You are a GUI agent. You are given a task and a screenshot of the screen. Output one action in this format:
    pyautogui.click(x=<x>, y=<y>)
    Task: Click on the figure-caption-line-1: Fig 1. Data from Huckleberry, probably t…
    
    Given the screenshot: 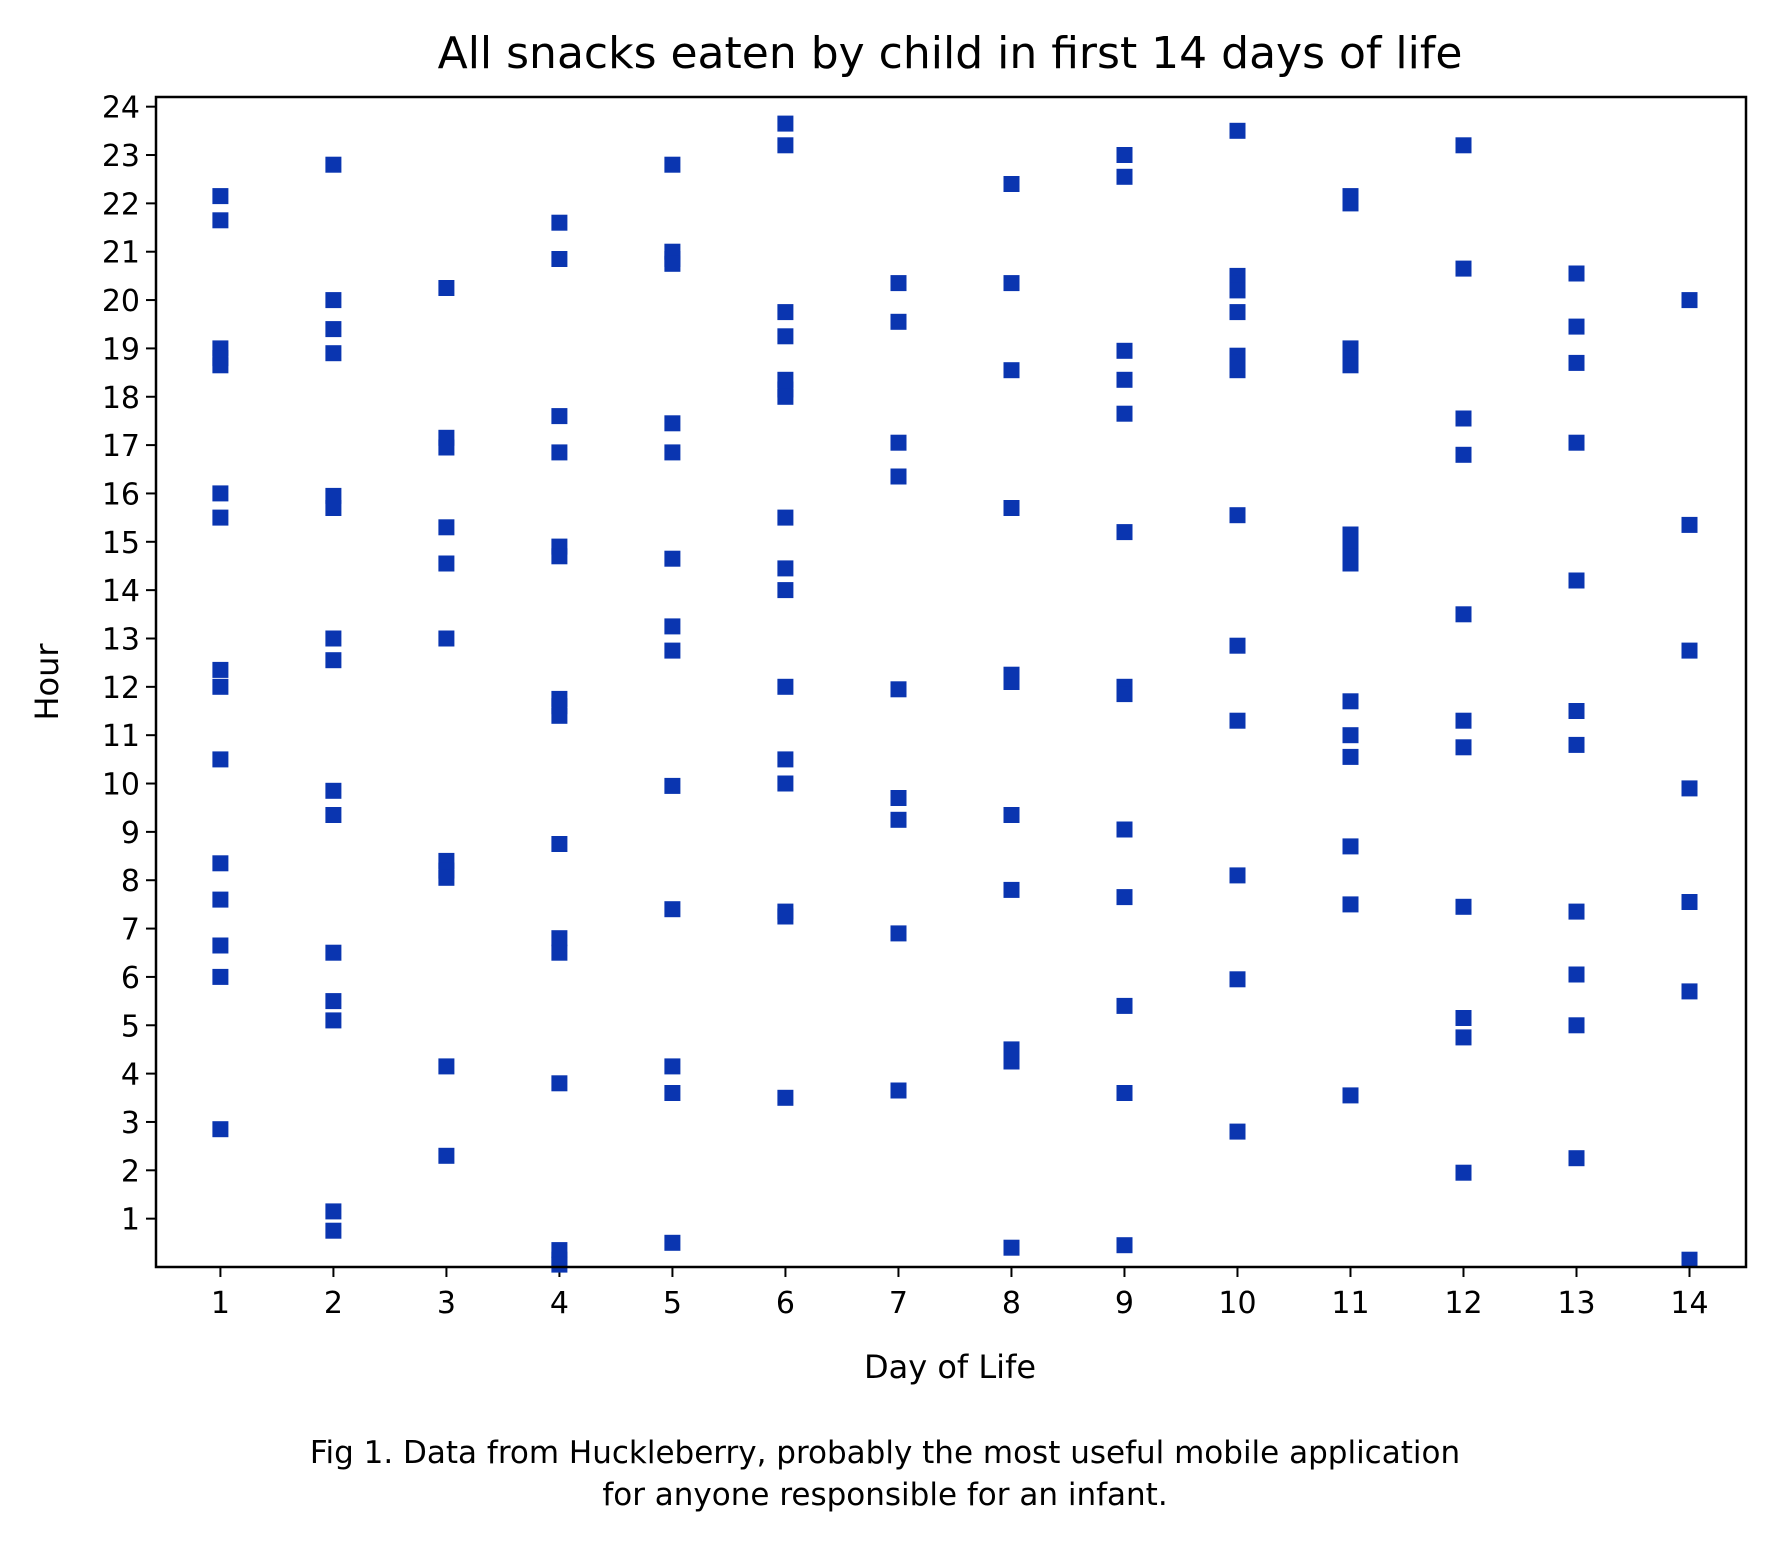 What is the action you would take?
    pyautogui.click(x=885, y=1453)
    